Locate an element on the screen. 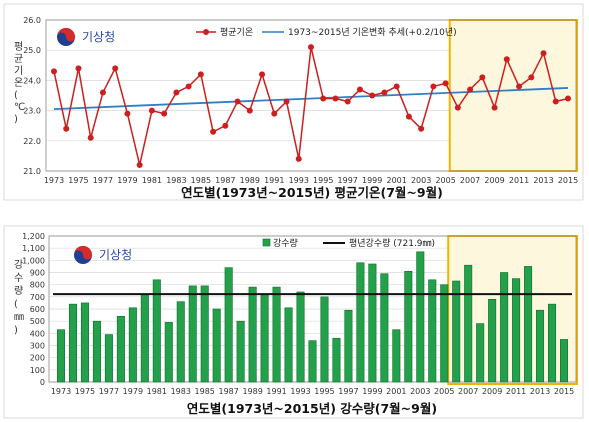 This screenshot has width=589, height=422. temperature-x-tick-label: 2007 is located at coordinates (470, 180).